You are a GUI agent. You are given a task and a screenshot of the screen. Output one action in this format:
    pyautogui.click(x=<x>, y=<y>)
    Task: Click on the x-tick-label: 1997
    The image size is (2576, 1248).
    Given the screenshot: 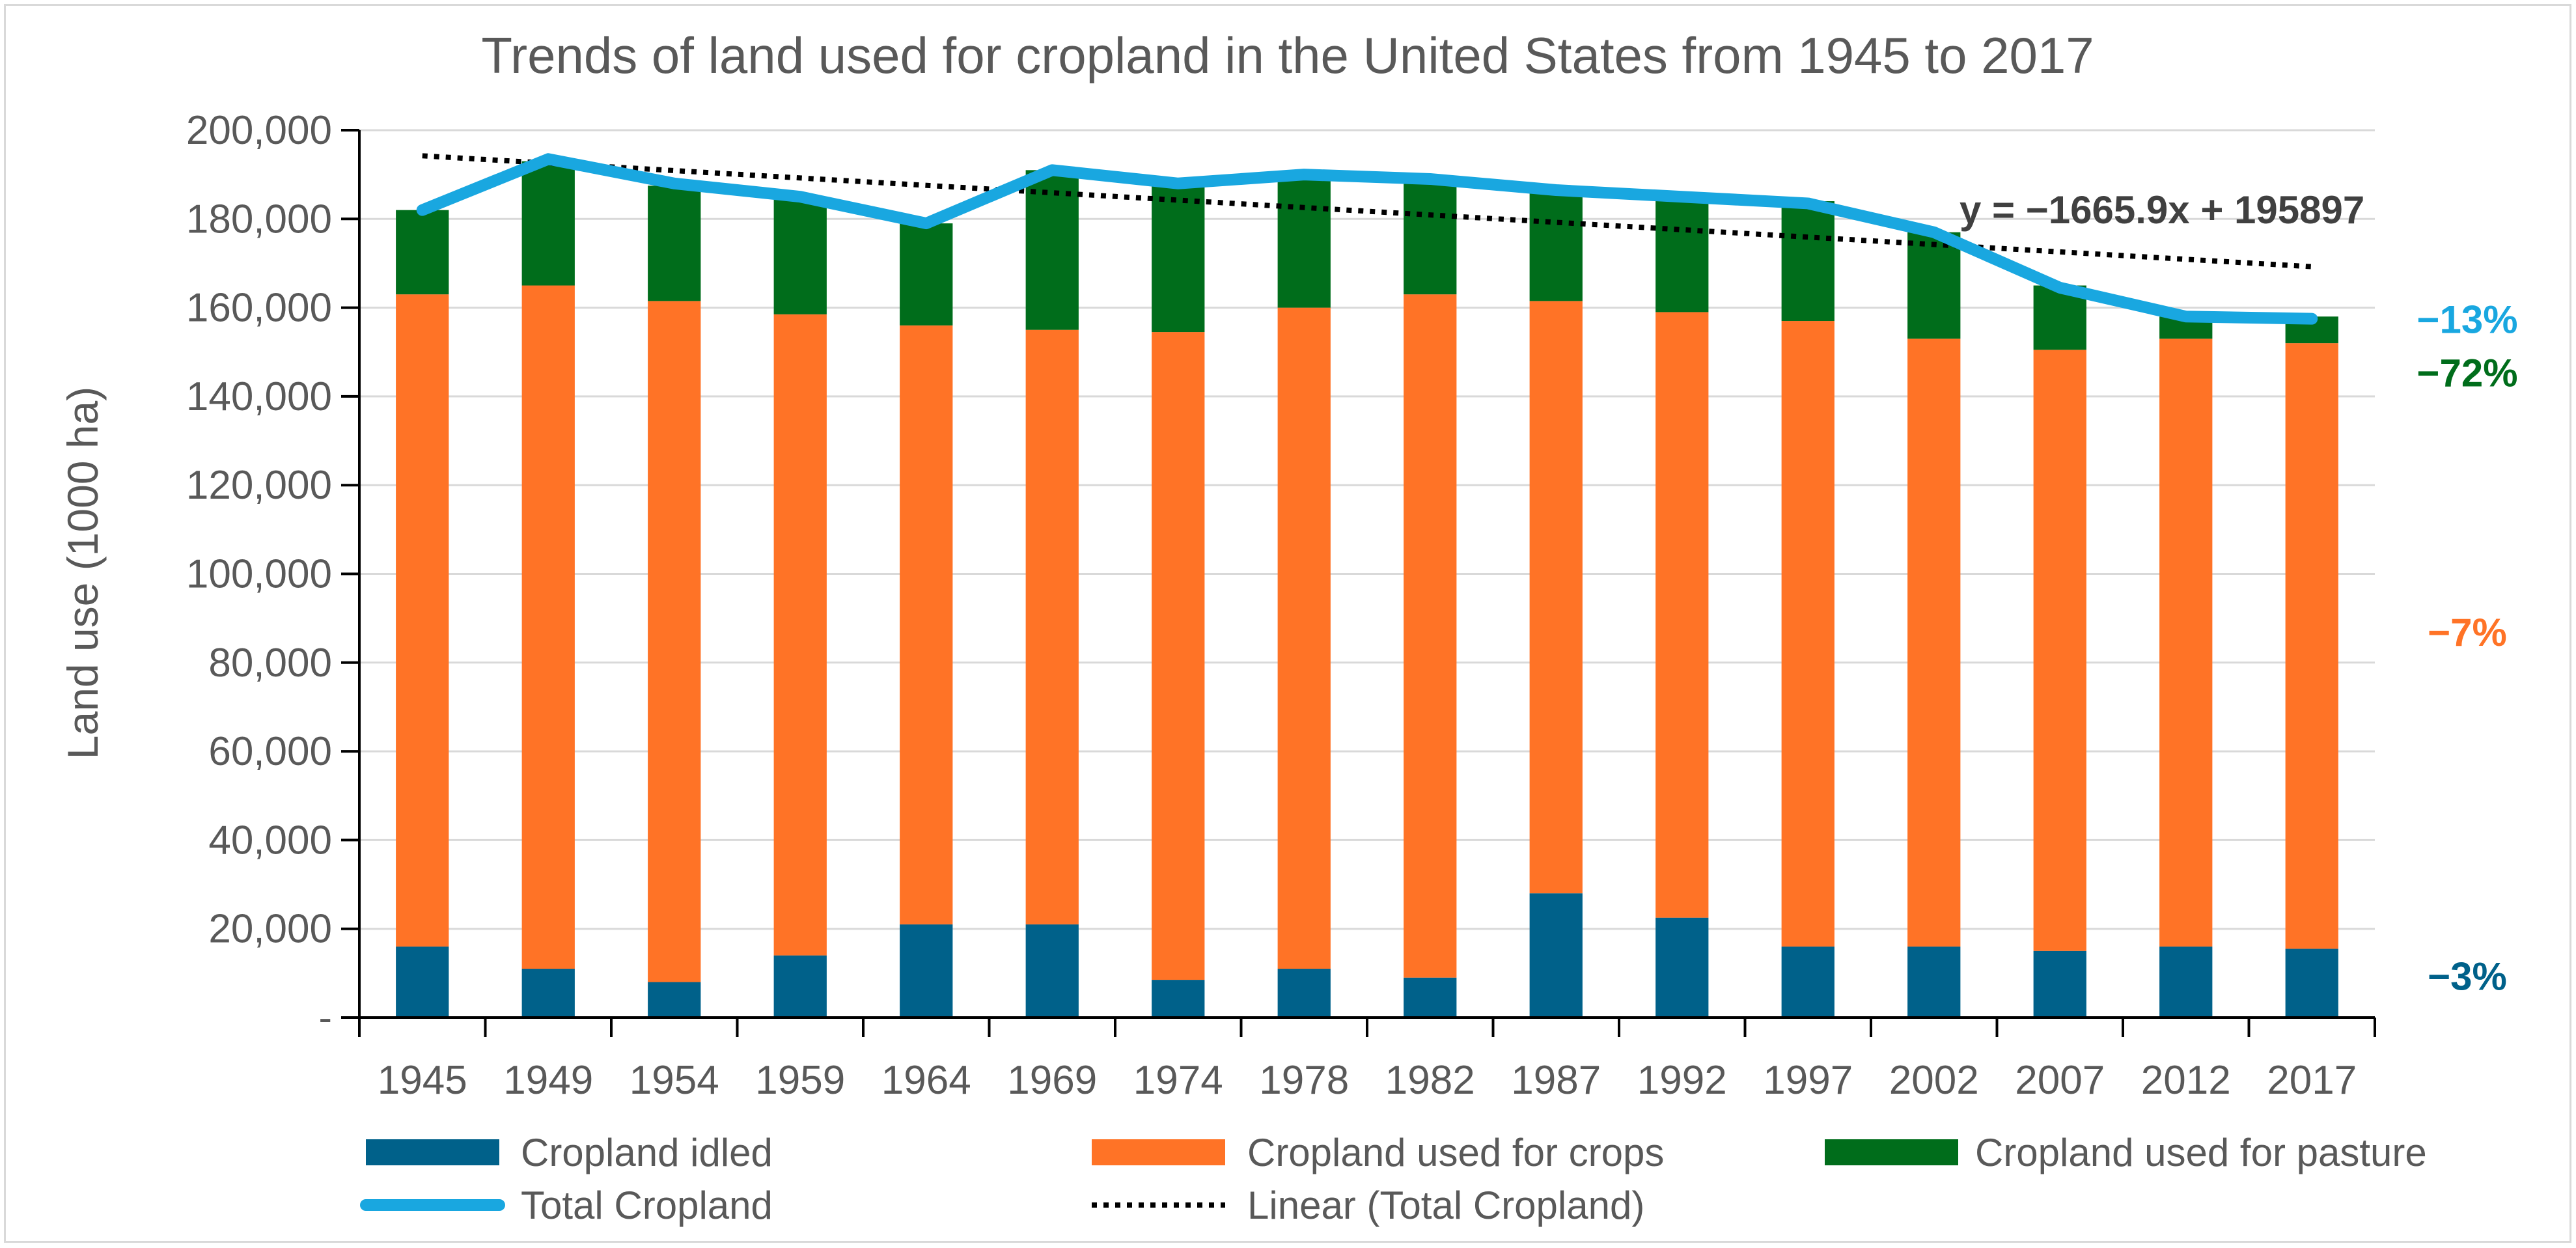 What is the action you would take?
    pyautogui.click(x=1808, y=1080)
    